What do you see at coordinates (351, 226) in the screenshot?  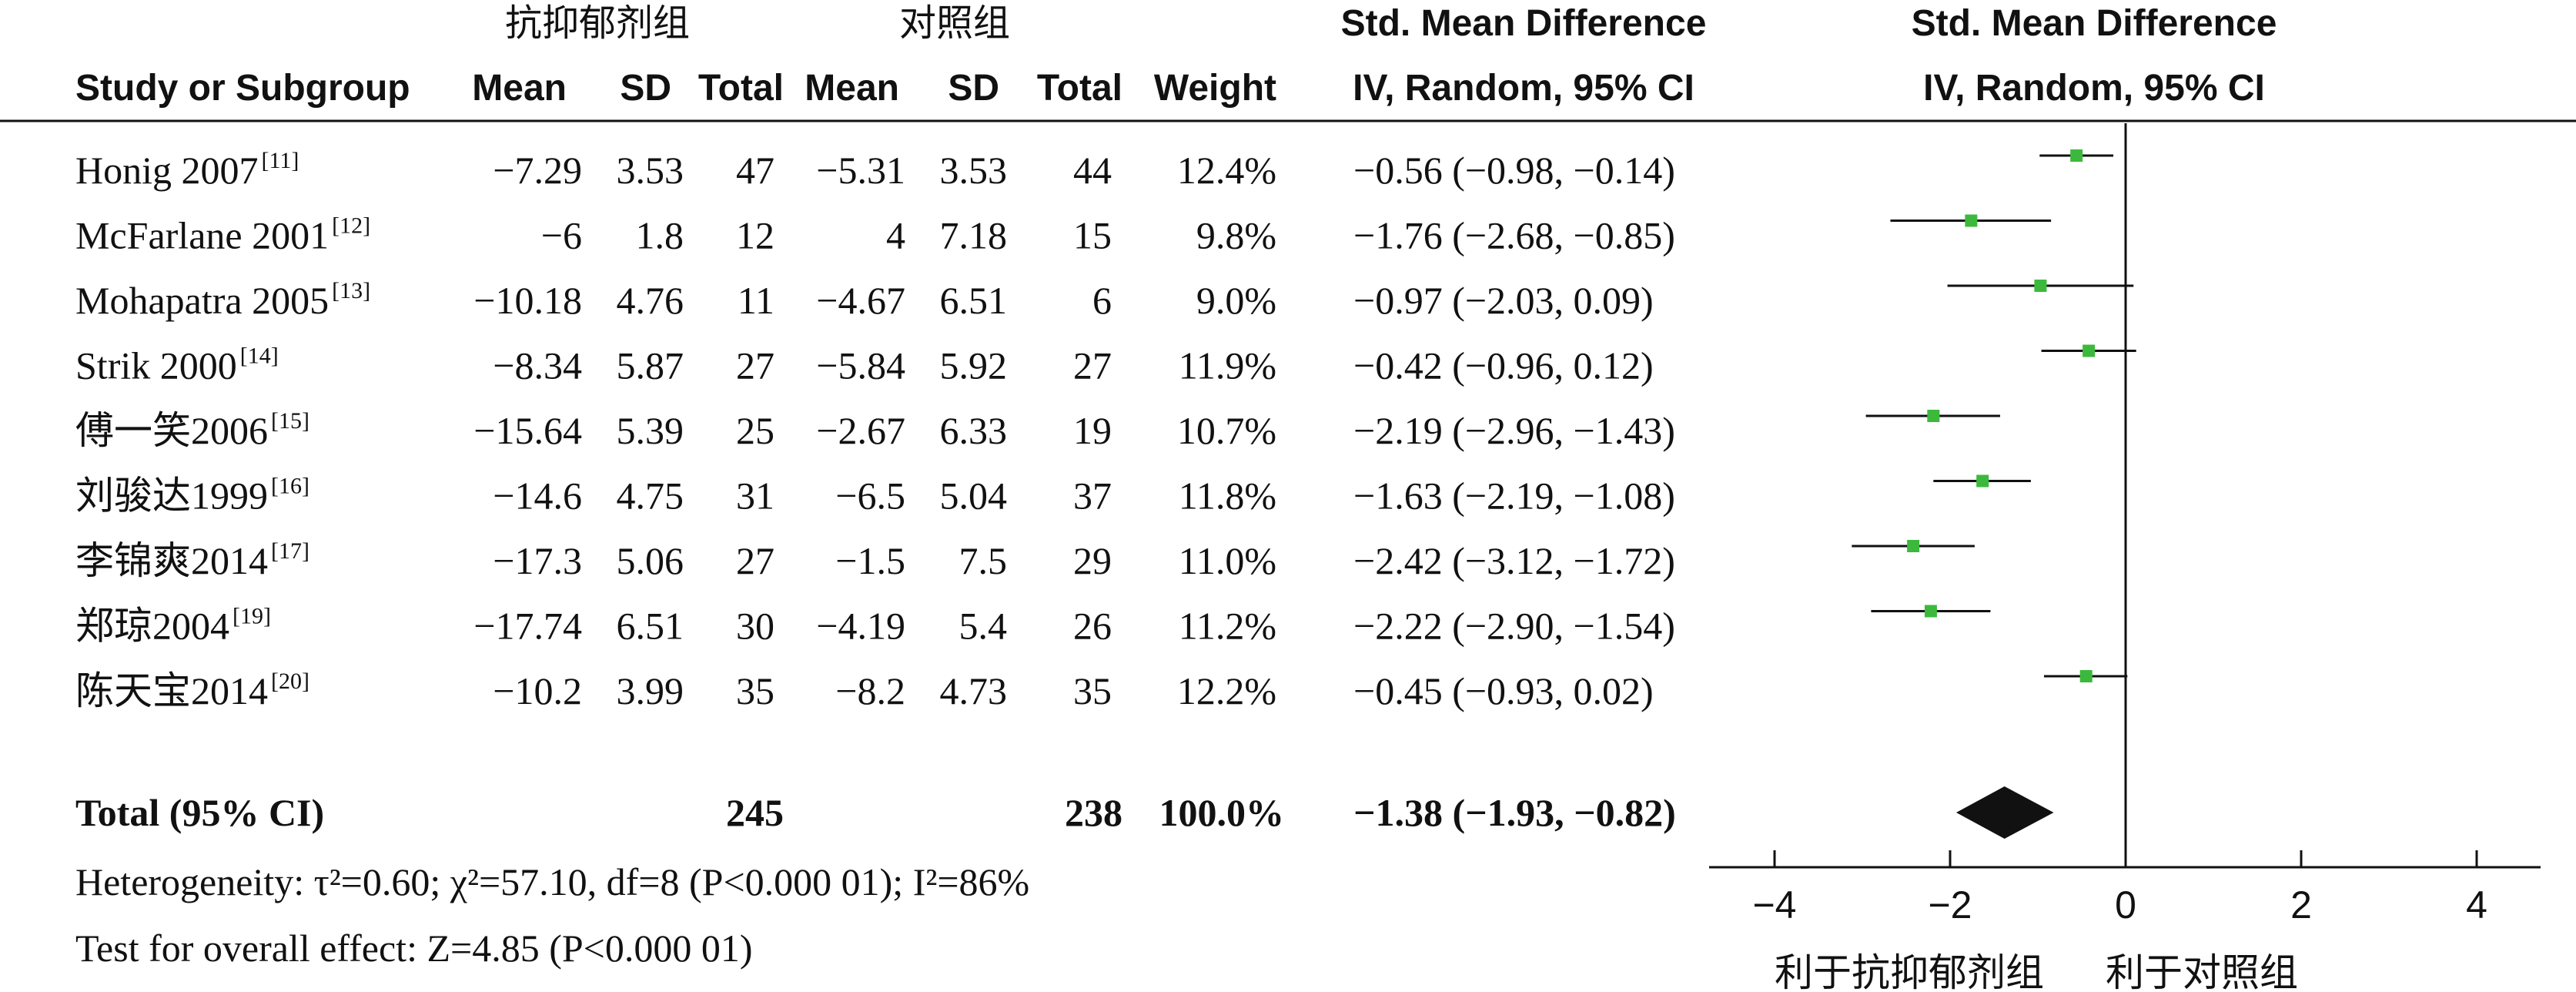 I see `study-reference: [12]` at bounding box center [351, 226].